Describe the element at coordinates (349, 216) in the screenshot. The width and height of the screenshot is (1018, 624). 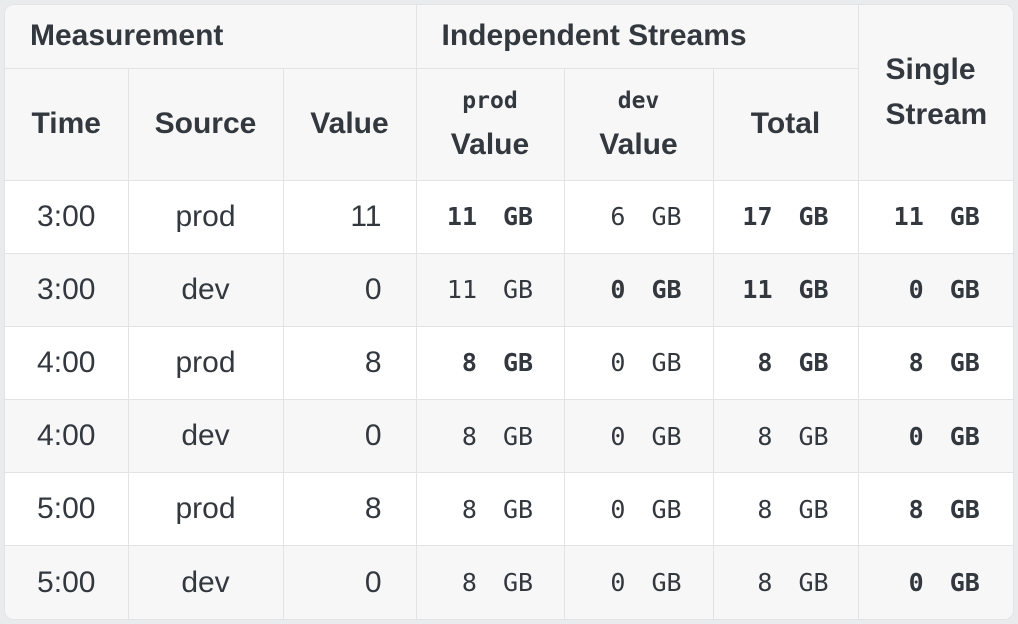
I see `measurement-value-cell: 11` at that location.